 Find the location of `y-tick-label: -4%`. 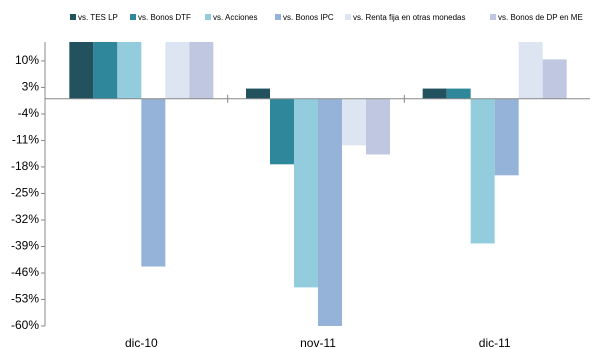

y-tick-label: -4% is located at coordinates (29, 113).